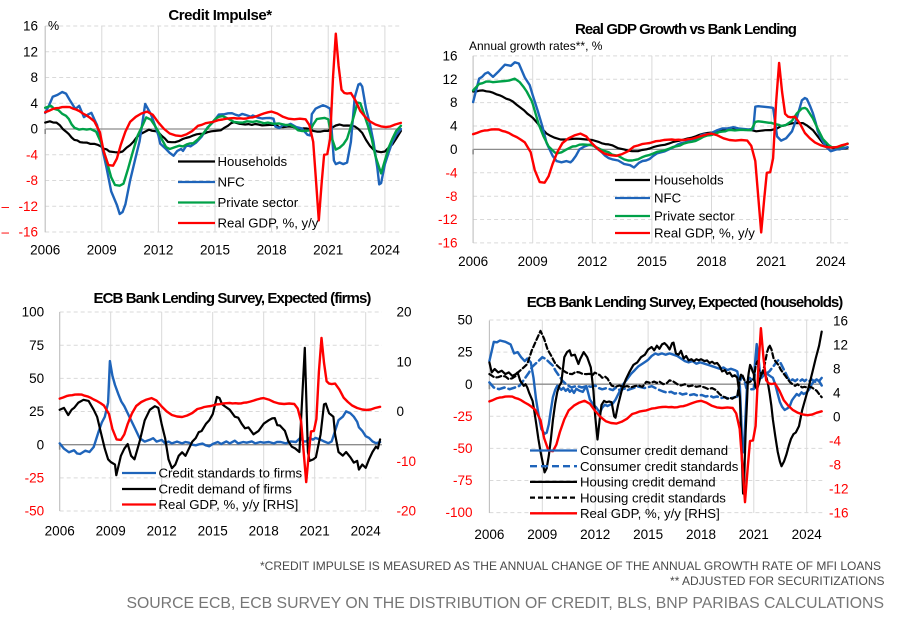  Describe the element at coordinates (407, 511) in the screenshot. I see `svg-text: -20` at that location.